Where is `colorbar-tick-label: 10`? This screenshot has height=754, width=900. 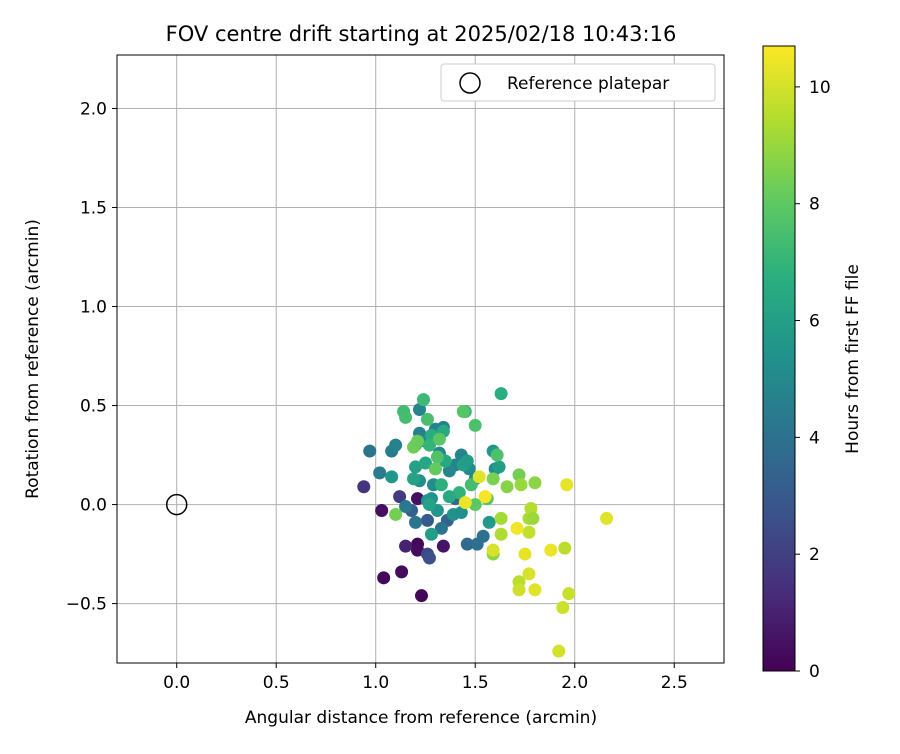
colorbar-tick-label: 10 is located at coordinates (820, 88).